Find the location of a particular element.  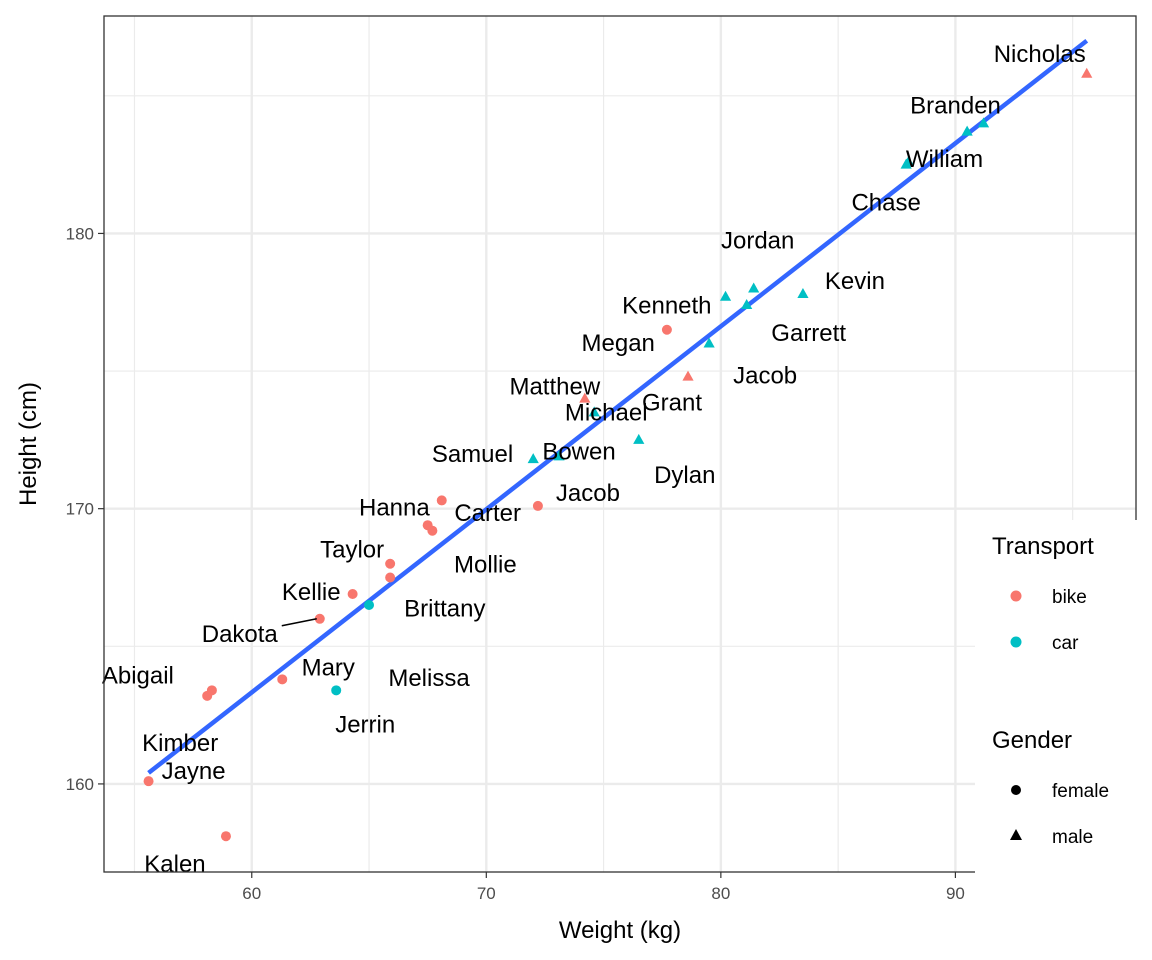

legend-car-label: car is located at coordinates (1065, 643).